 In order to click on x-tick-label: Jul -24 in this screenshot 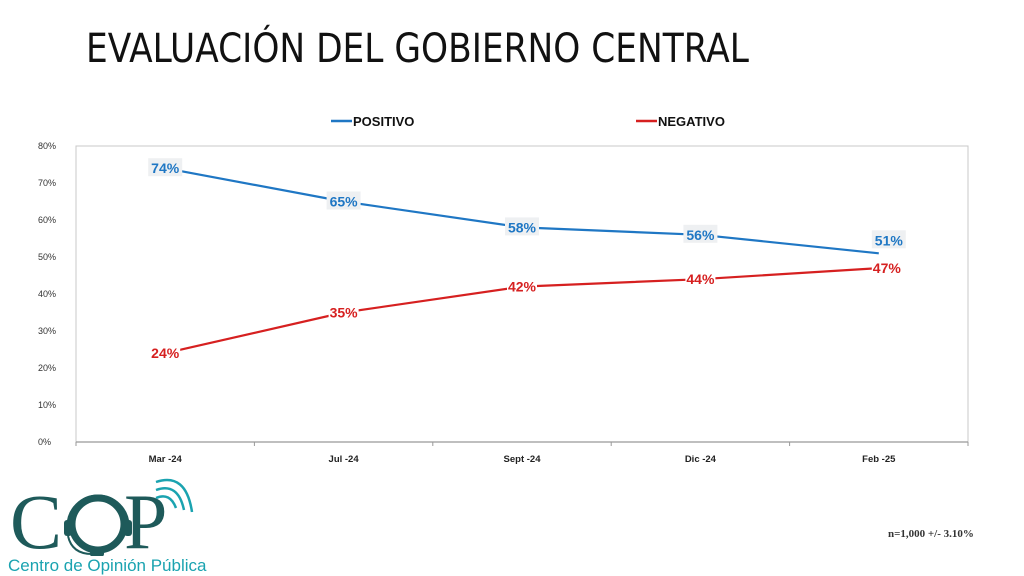, I will do `click(344, 459)`.